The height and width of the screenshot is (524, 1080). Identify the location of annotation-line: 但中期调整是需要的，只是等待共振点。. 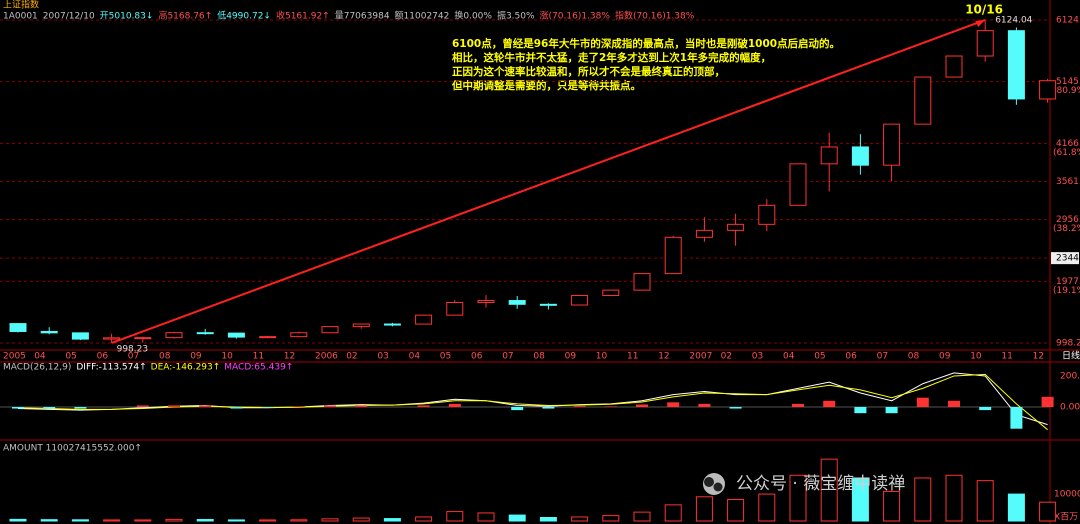
(546, 85).